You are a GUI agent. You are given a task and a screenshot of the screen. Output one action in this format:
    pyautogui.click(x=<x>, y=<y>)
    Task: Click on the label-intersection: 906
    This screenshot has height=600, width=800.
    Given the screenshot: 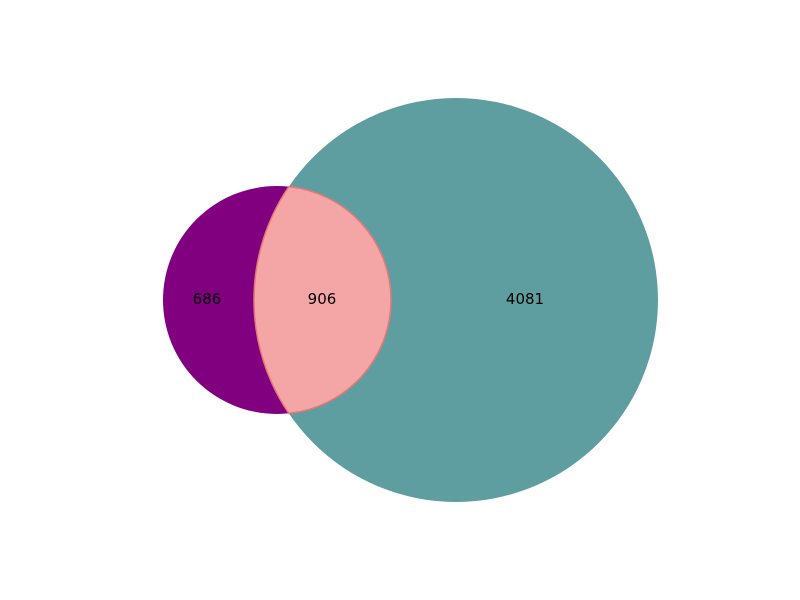 What is the action you would take?
    pyautogui.click(x=322, y=299)
    